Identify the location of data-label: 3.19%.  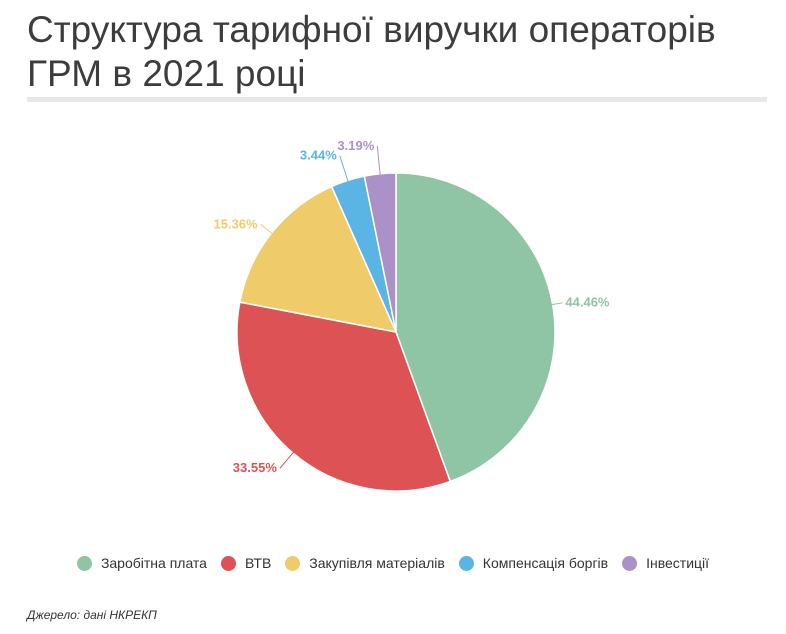
(355, 145).